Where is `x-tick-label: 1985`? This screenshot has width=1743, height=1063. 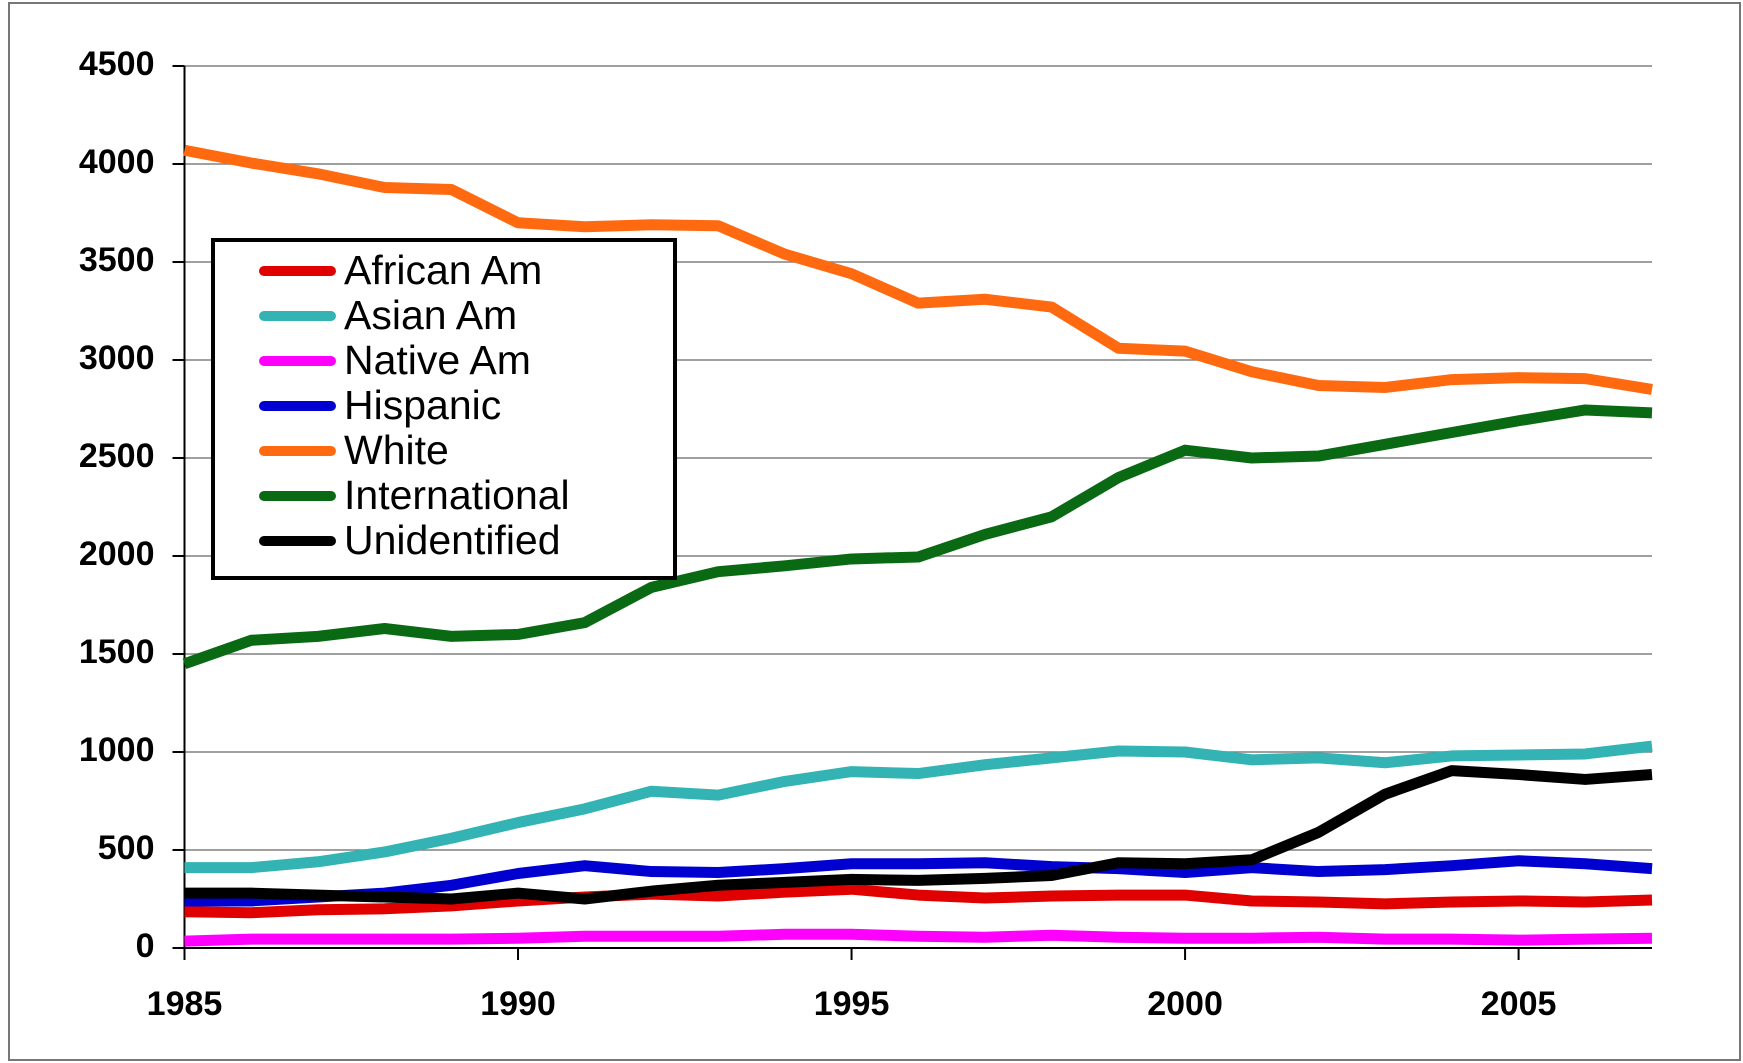 x-tick-label: 1985 is located at coordinates (185, 1004).